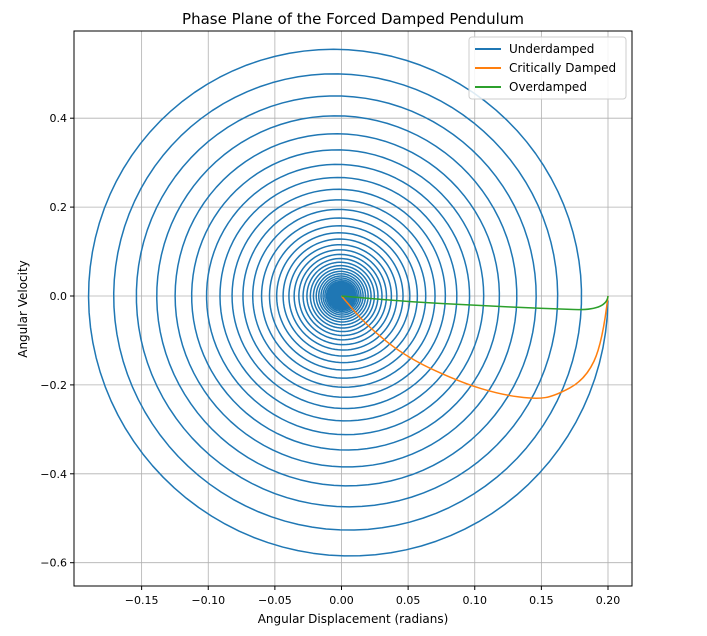 Image resolution: width=707 pixels, height=636 pixels. Describe the element at coordinates (608, 600) in the screenshot. I see `x-tick-label: 0.20` at that location.